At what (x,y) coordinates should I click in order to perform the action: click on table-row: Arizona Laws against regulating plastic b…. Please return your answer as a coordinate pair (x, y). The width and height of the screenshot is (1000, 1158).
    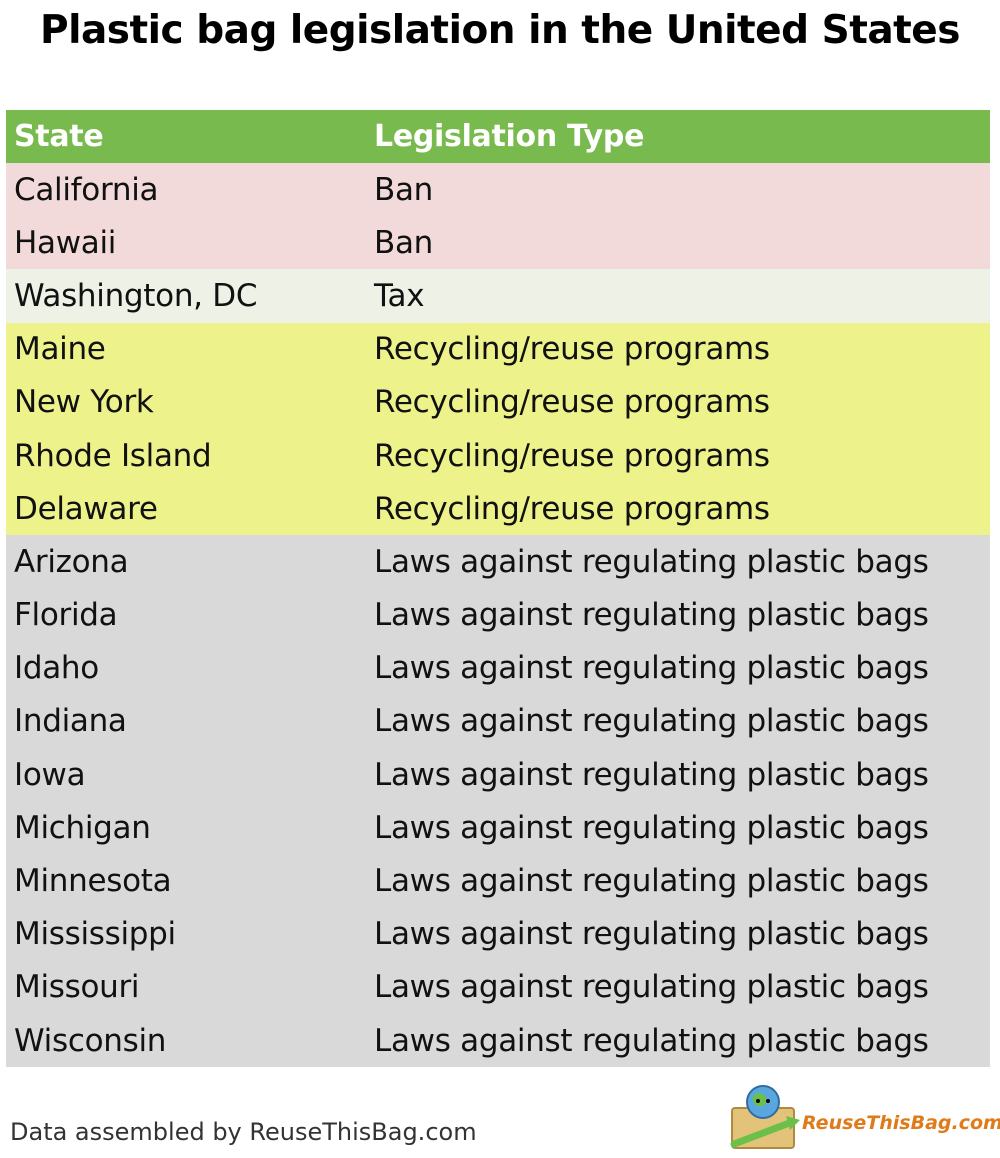
    Looking at the image, I should click on (498, 562).